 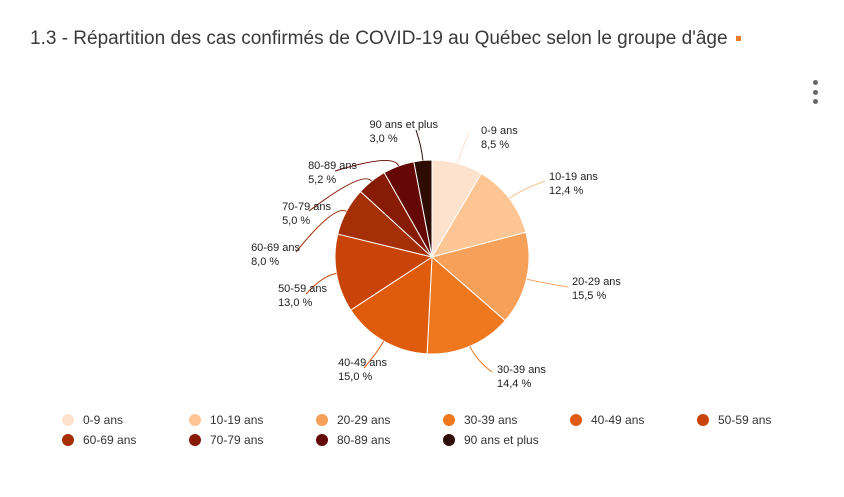 I want to click on slice-category-label: 60-69 ans, so click(x=275, y=248).